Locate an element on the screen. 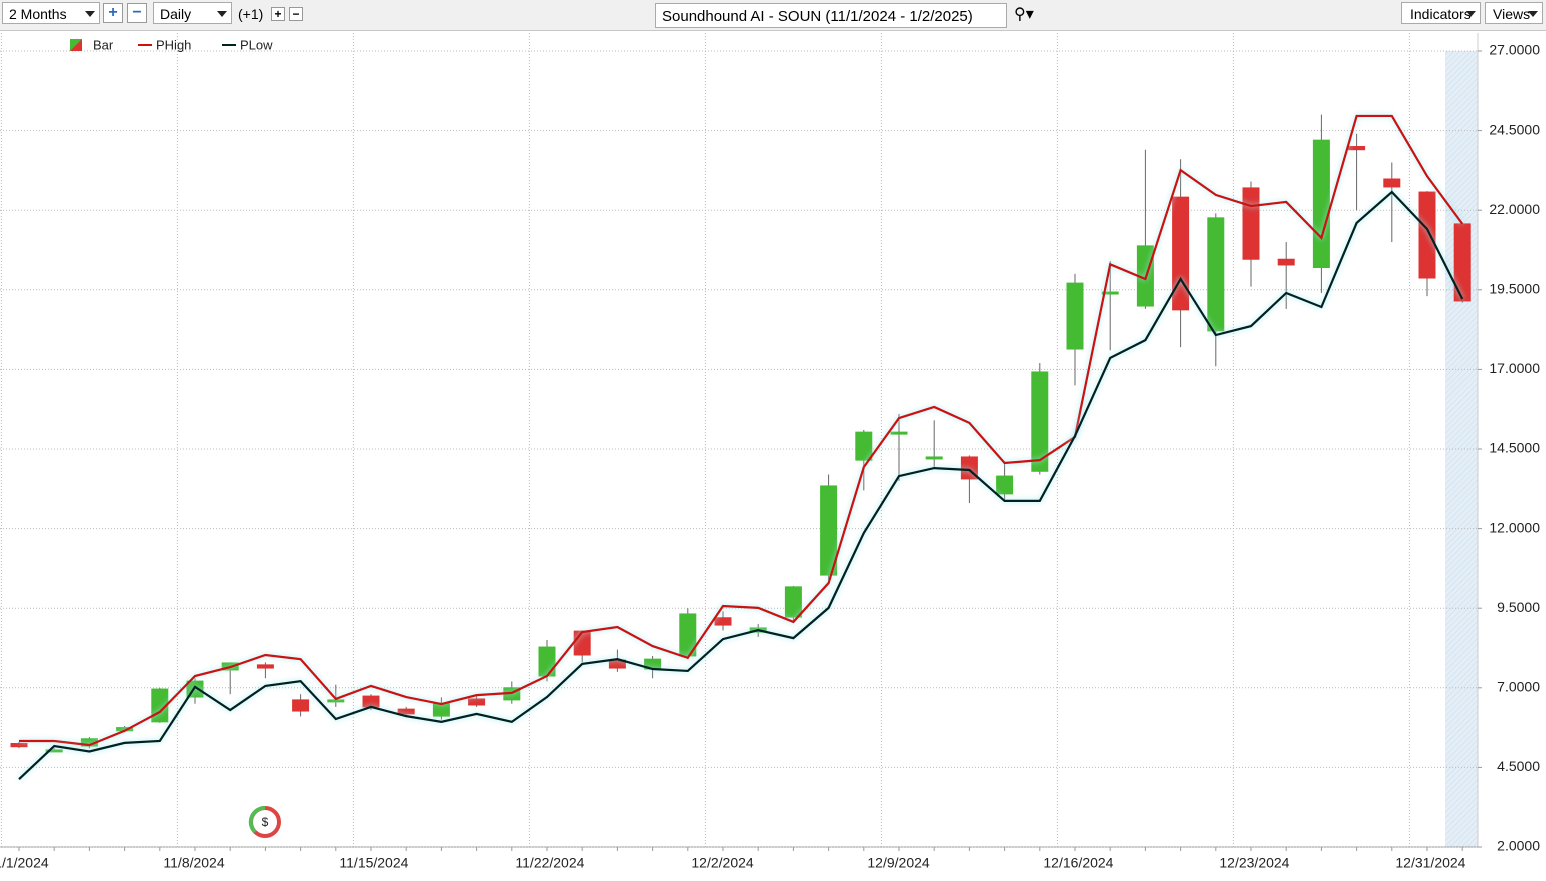  x-tick-label: 12/9/2024 is located at coordinates (898, 863).